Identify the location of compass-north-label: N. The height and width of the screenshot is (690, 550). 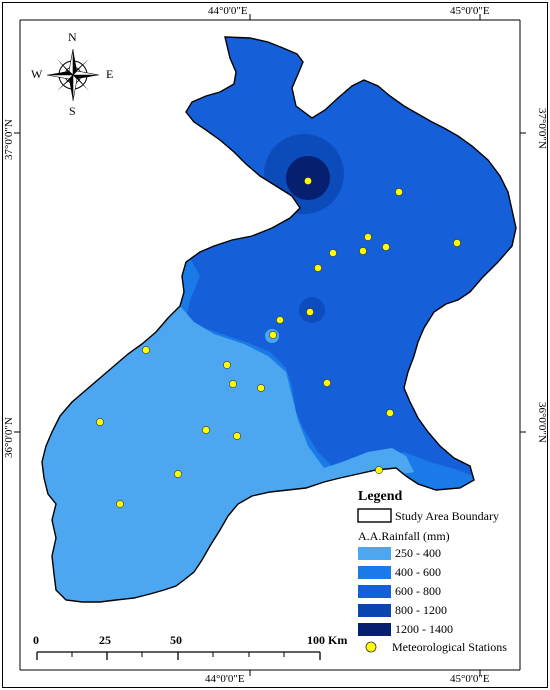
(72, 37).